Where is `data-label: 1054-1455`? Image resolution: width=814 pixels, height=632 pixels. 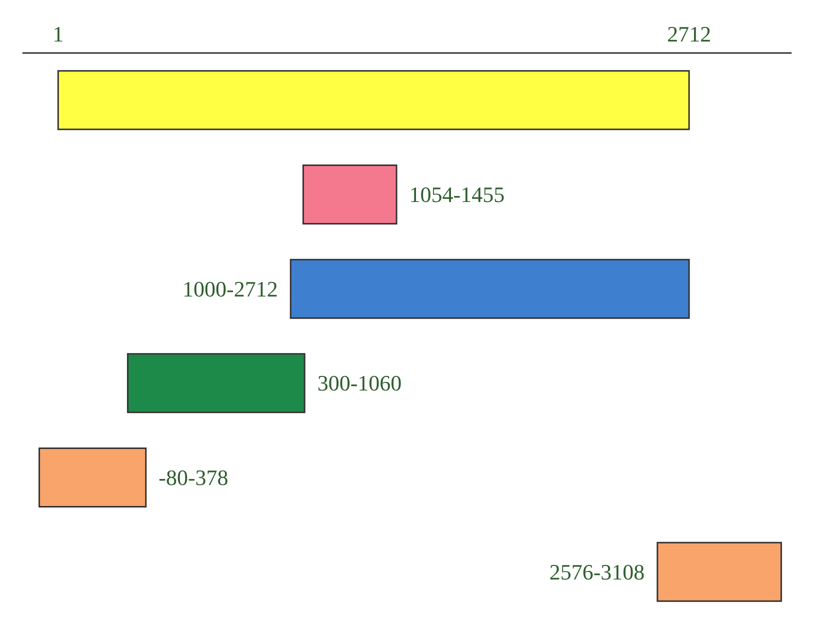 data-label: 1054-1455 is located at coordinates (457, 194).